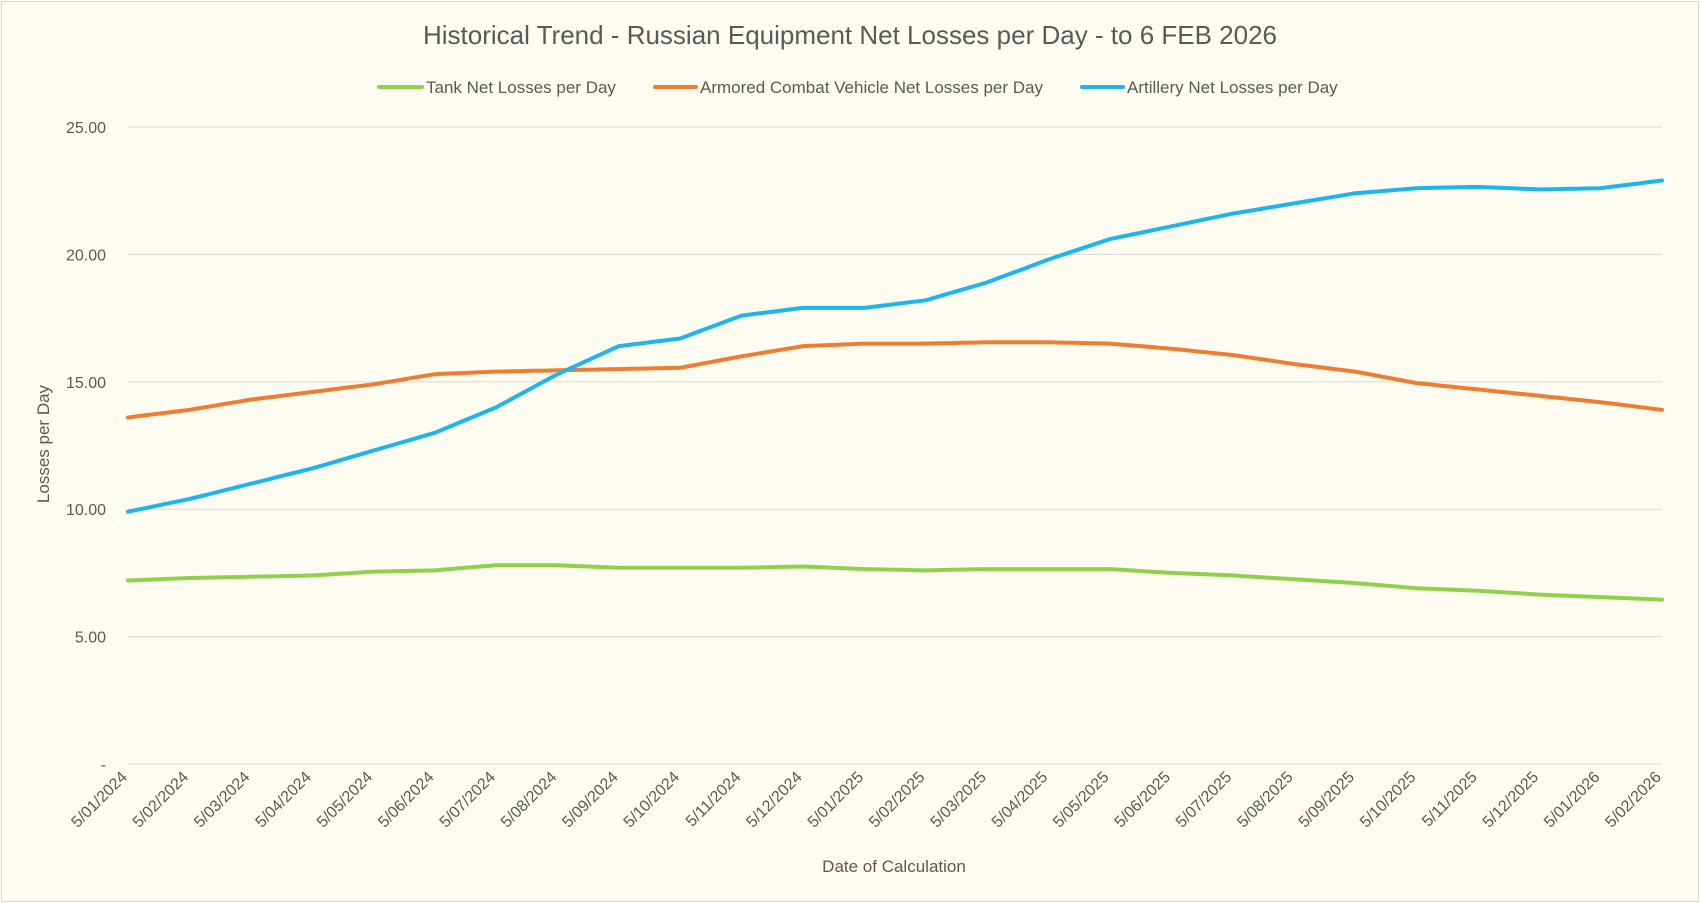  Describe the element at coordinates (774, 800) in the screenshot. I see `x-tick-label: 5/12/2024` at that location.